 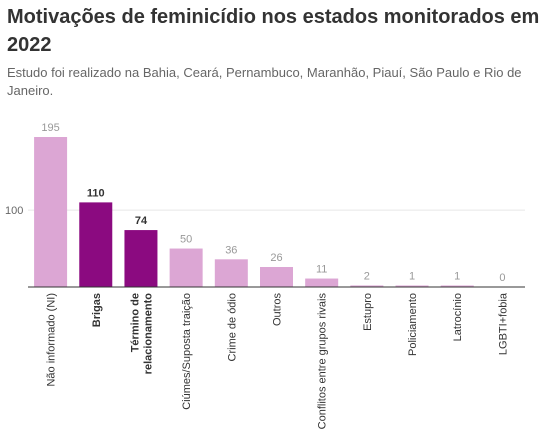 I want to click on category-label-5: Outros, so click(x=278, y=310).